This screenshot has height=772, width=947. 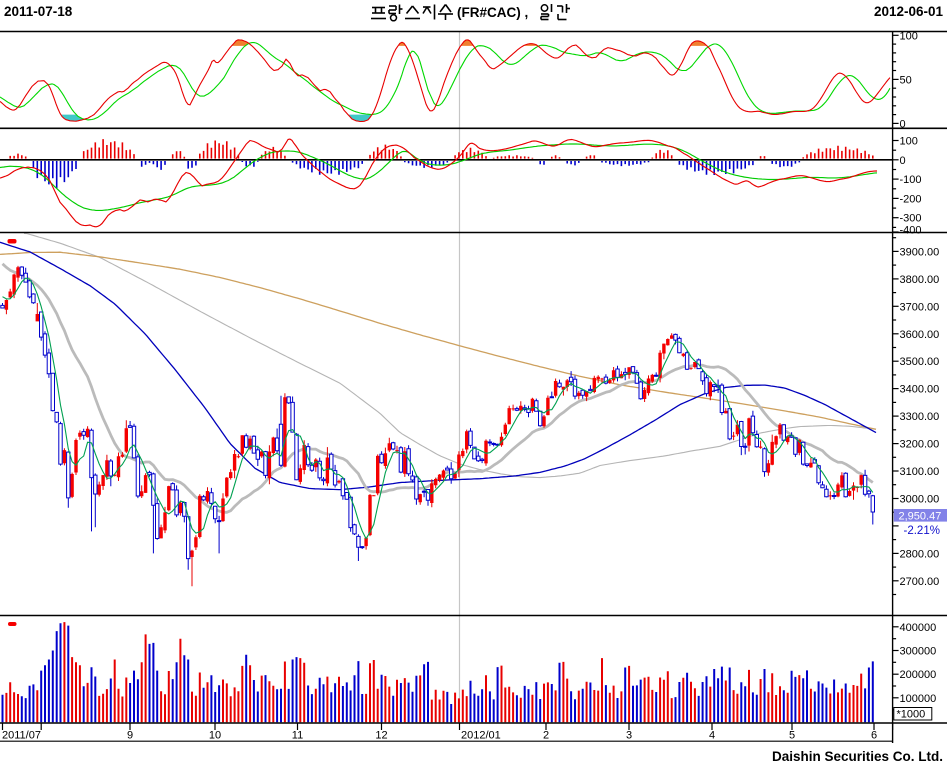 What do you see at coordinates (918, 699) in the screenshot?
I see `svg-text: 100000` at bounding box center [918, 699].